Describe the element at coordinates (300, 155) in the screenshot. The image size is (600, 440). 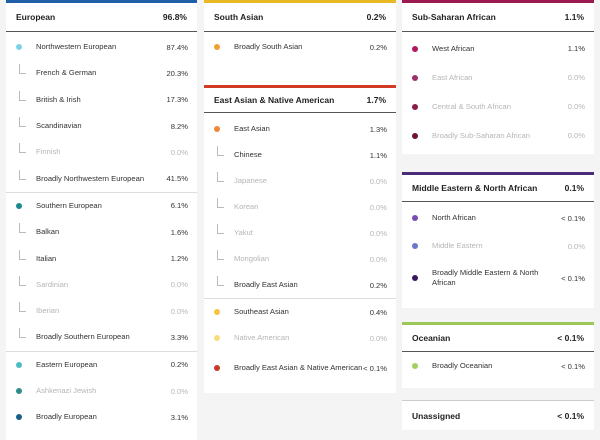
I see `subregion-row: Chinese 1.1%` at that location.